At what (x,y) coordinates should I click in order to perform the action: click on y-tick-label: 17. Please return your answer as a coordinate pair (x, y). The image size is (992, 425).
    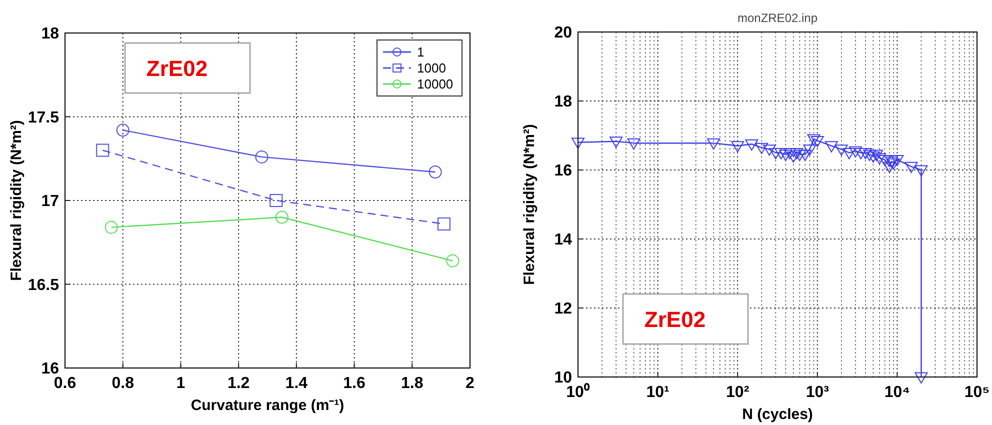
    Looking at the image, I should click on (50, 201).